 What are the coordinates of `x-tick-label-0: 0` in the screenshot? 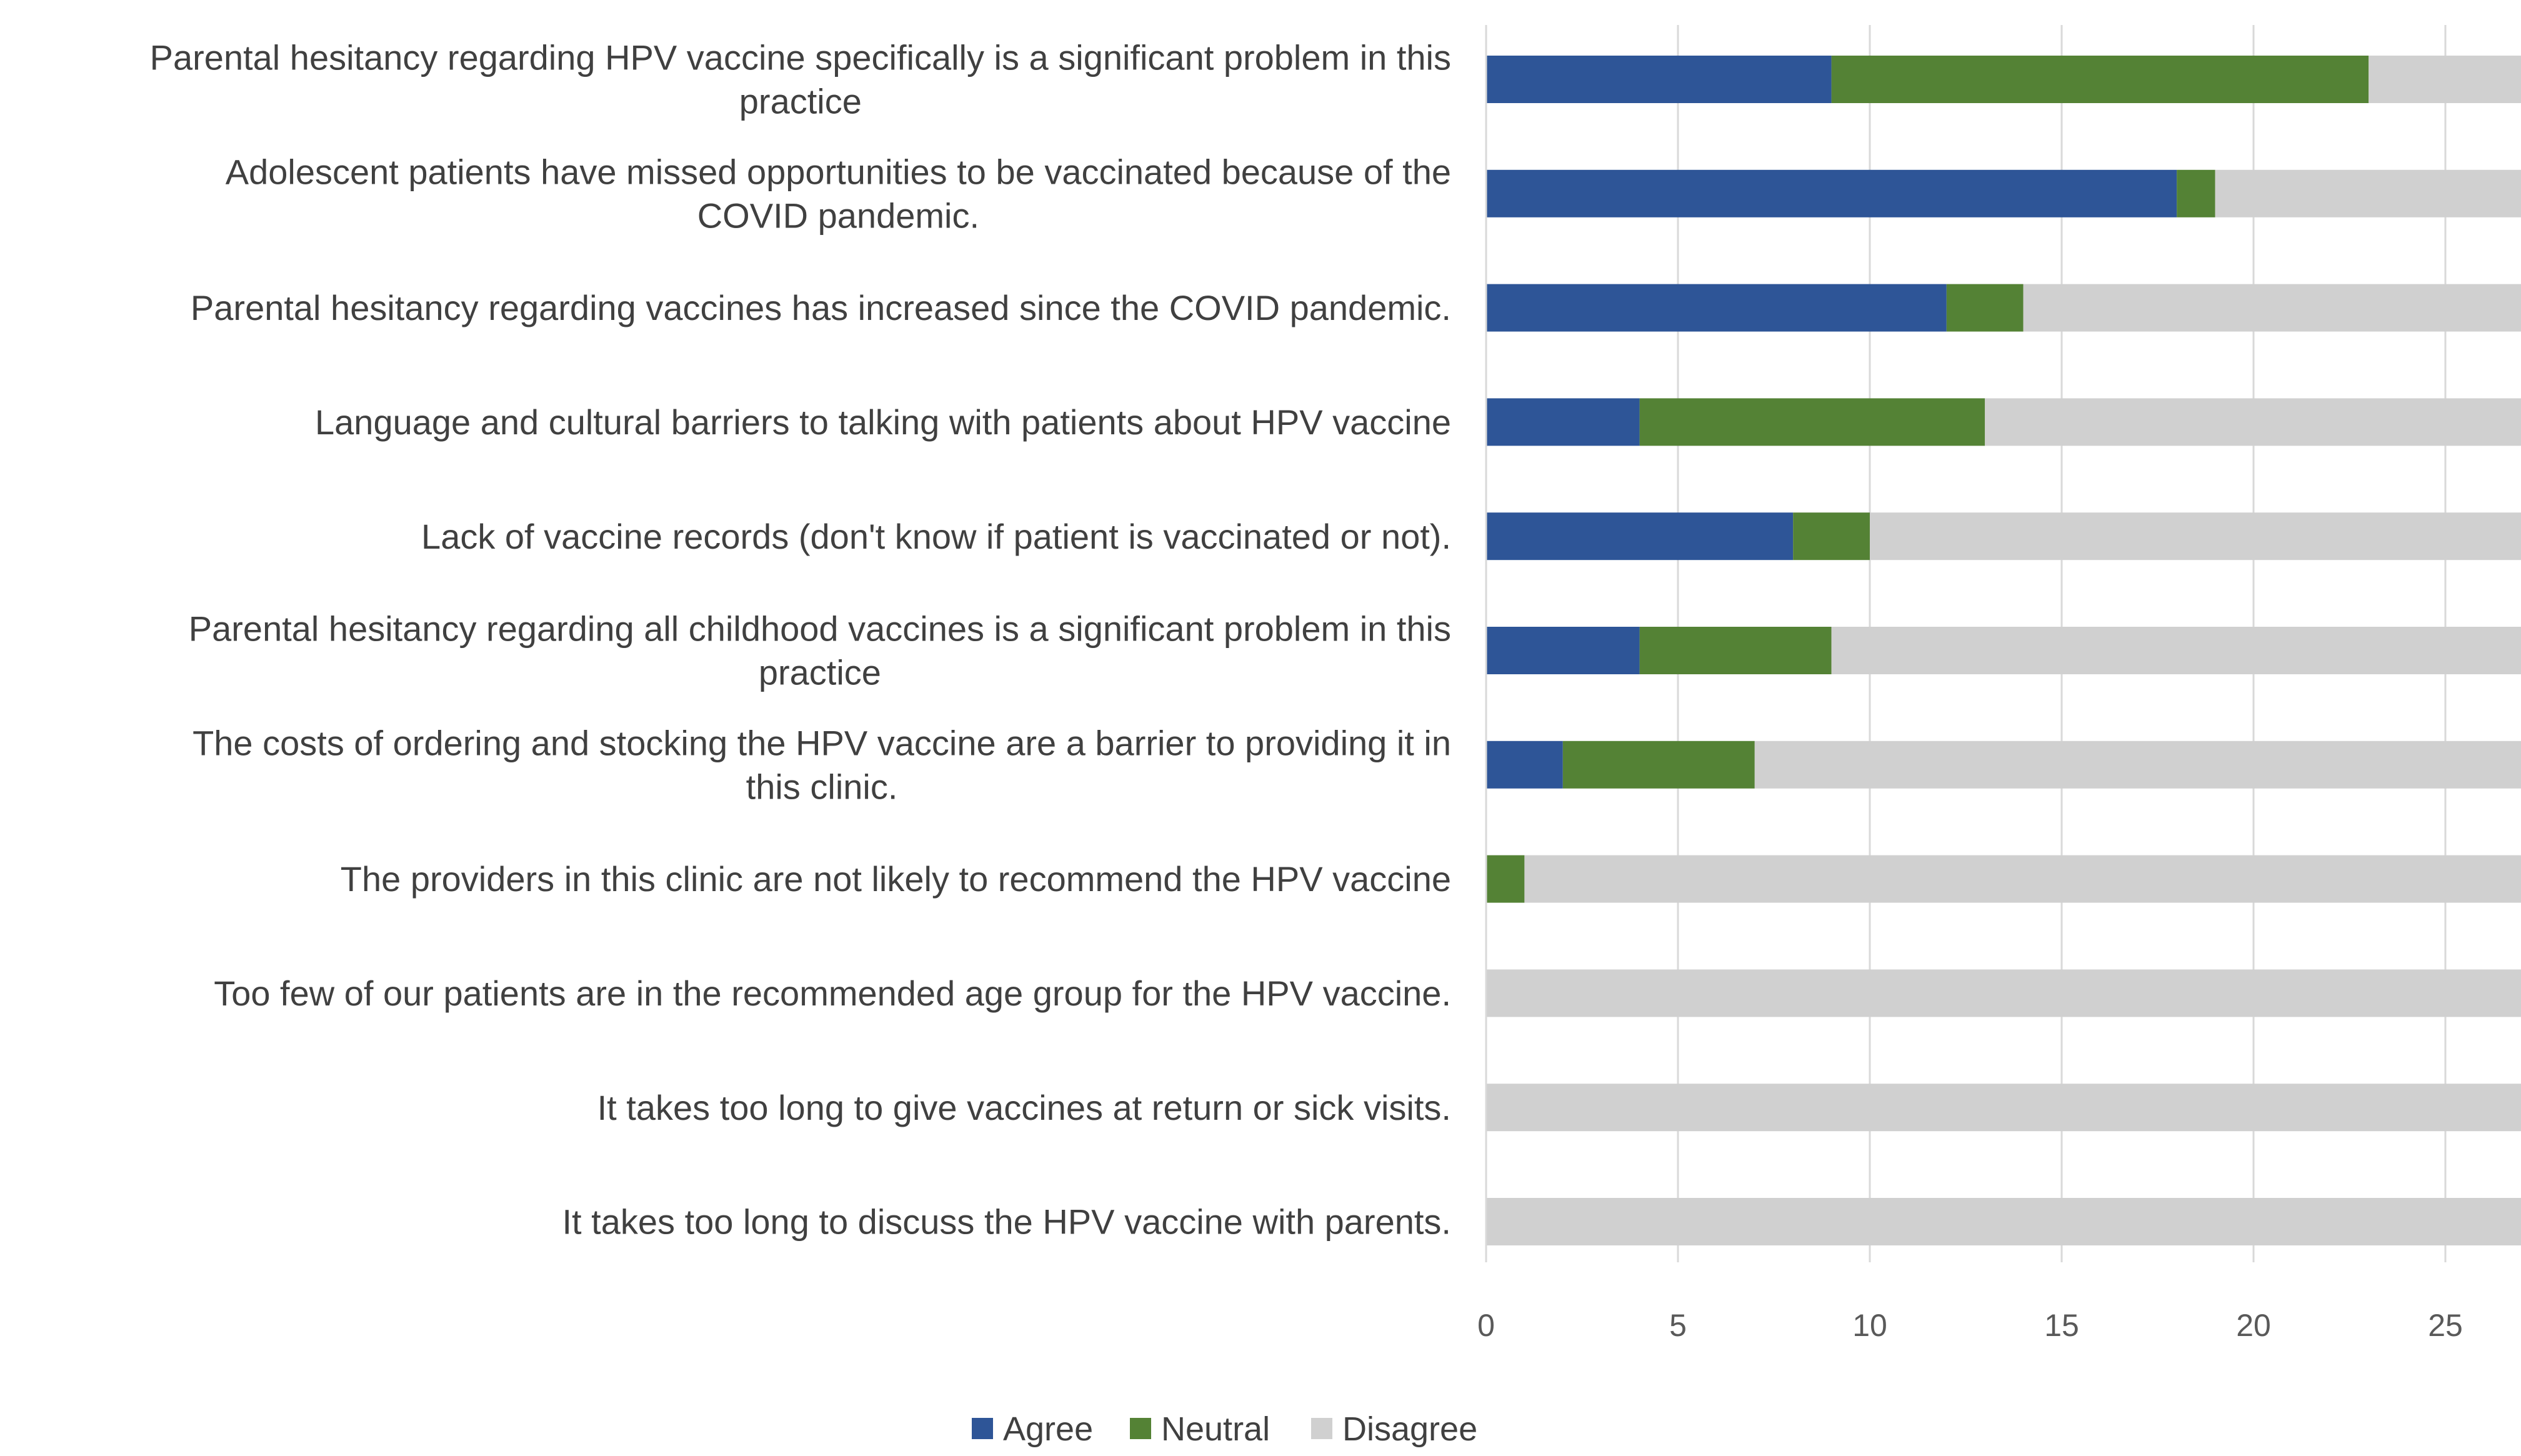 It's located at (1486, 1326).